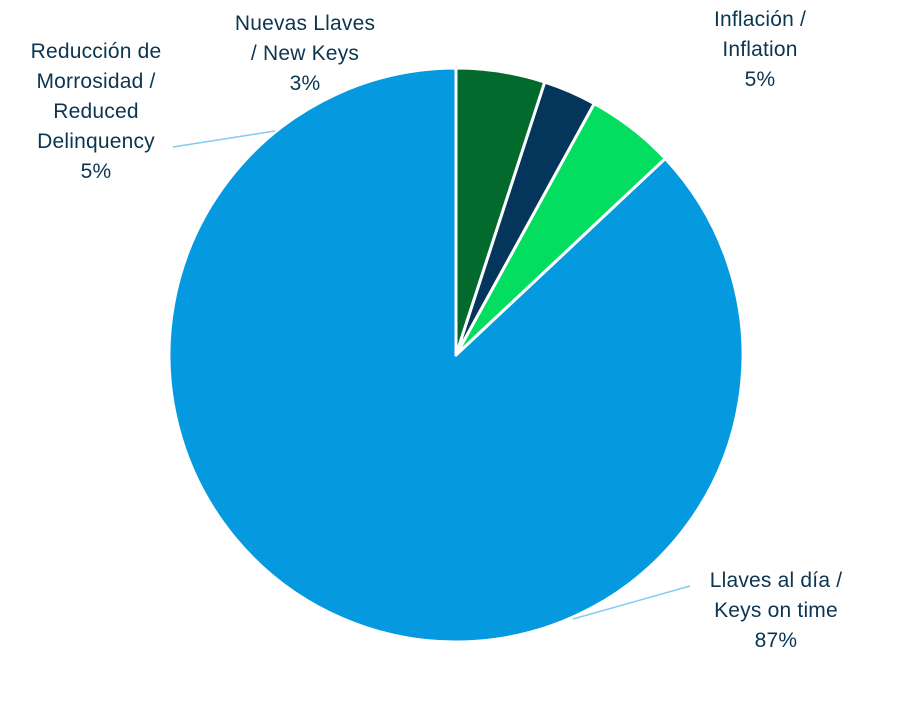 Image resolution: width=912 pixels, height=711 pixels. Describe the element at coordinates (305, 23) in the screenshot. I see `slice-name-line: Nuevas Llaves` at that location.